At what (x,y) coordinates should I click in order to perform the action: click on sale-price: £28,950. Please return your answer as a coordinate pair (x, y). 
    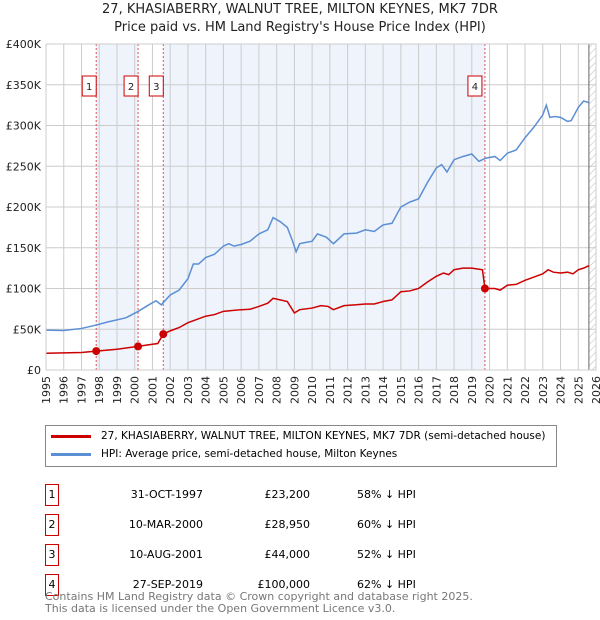
    Looking at the image, I should click on (287, 524).